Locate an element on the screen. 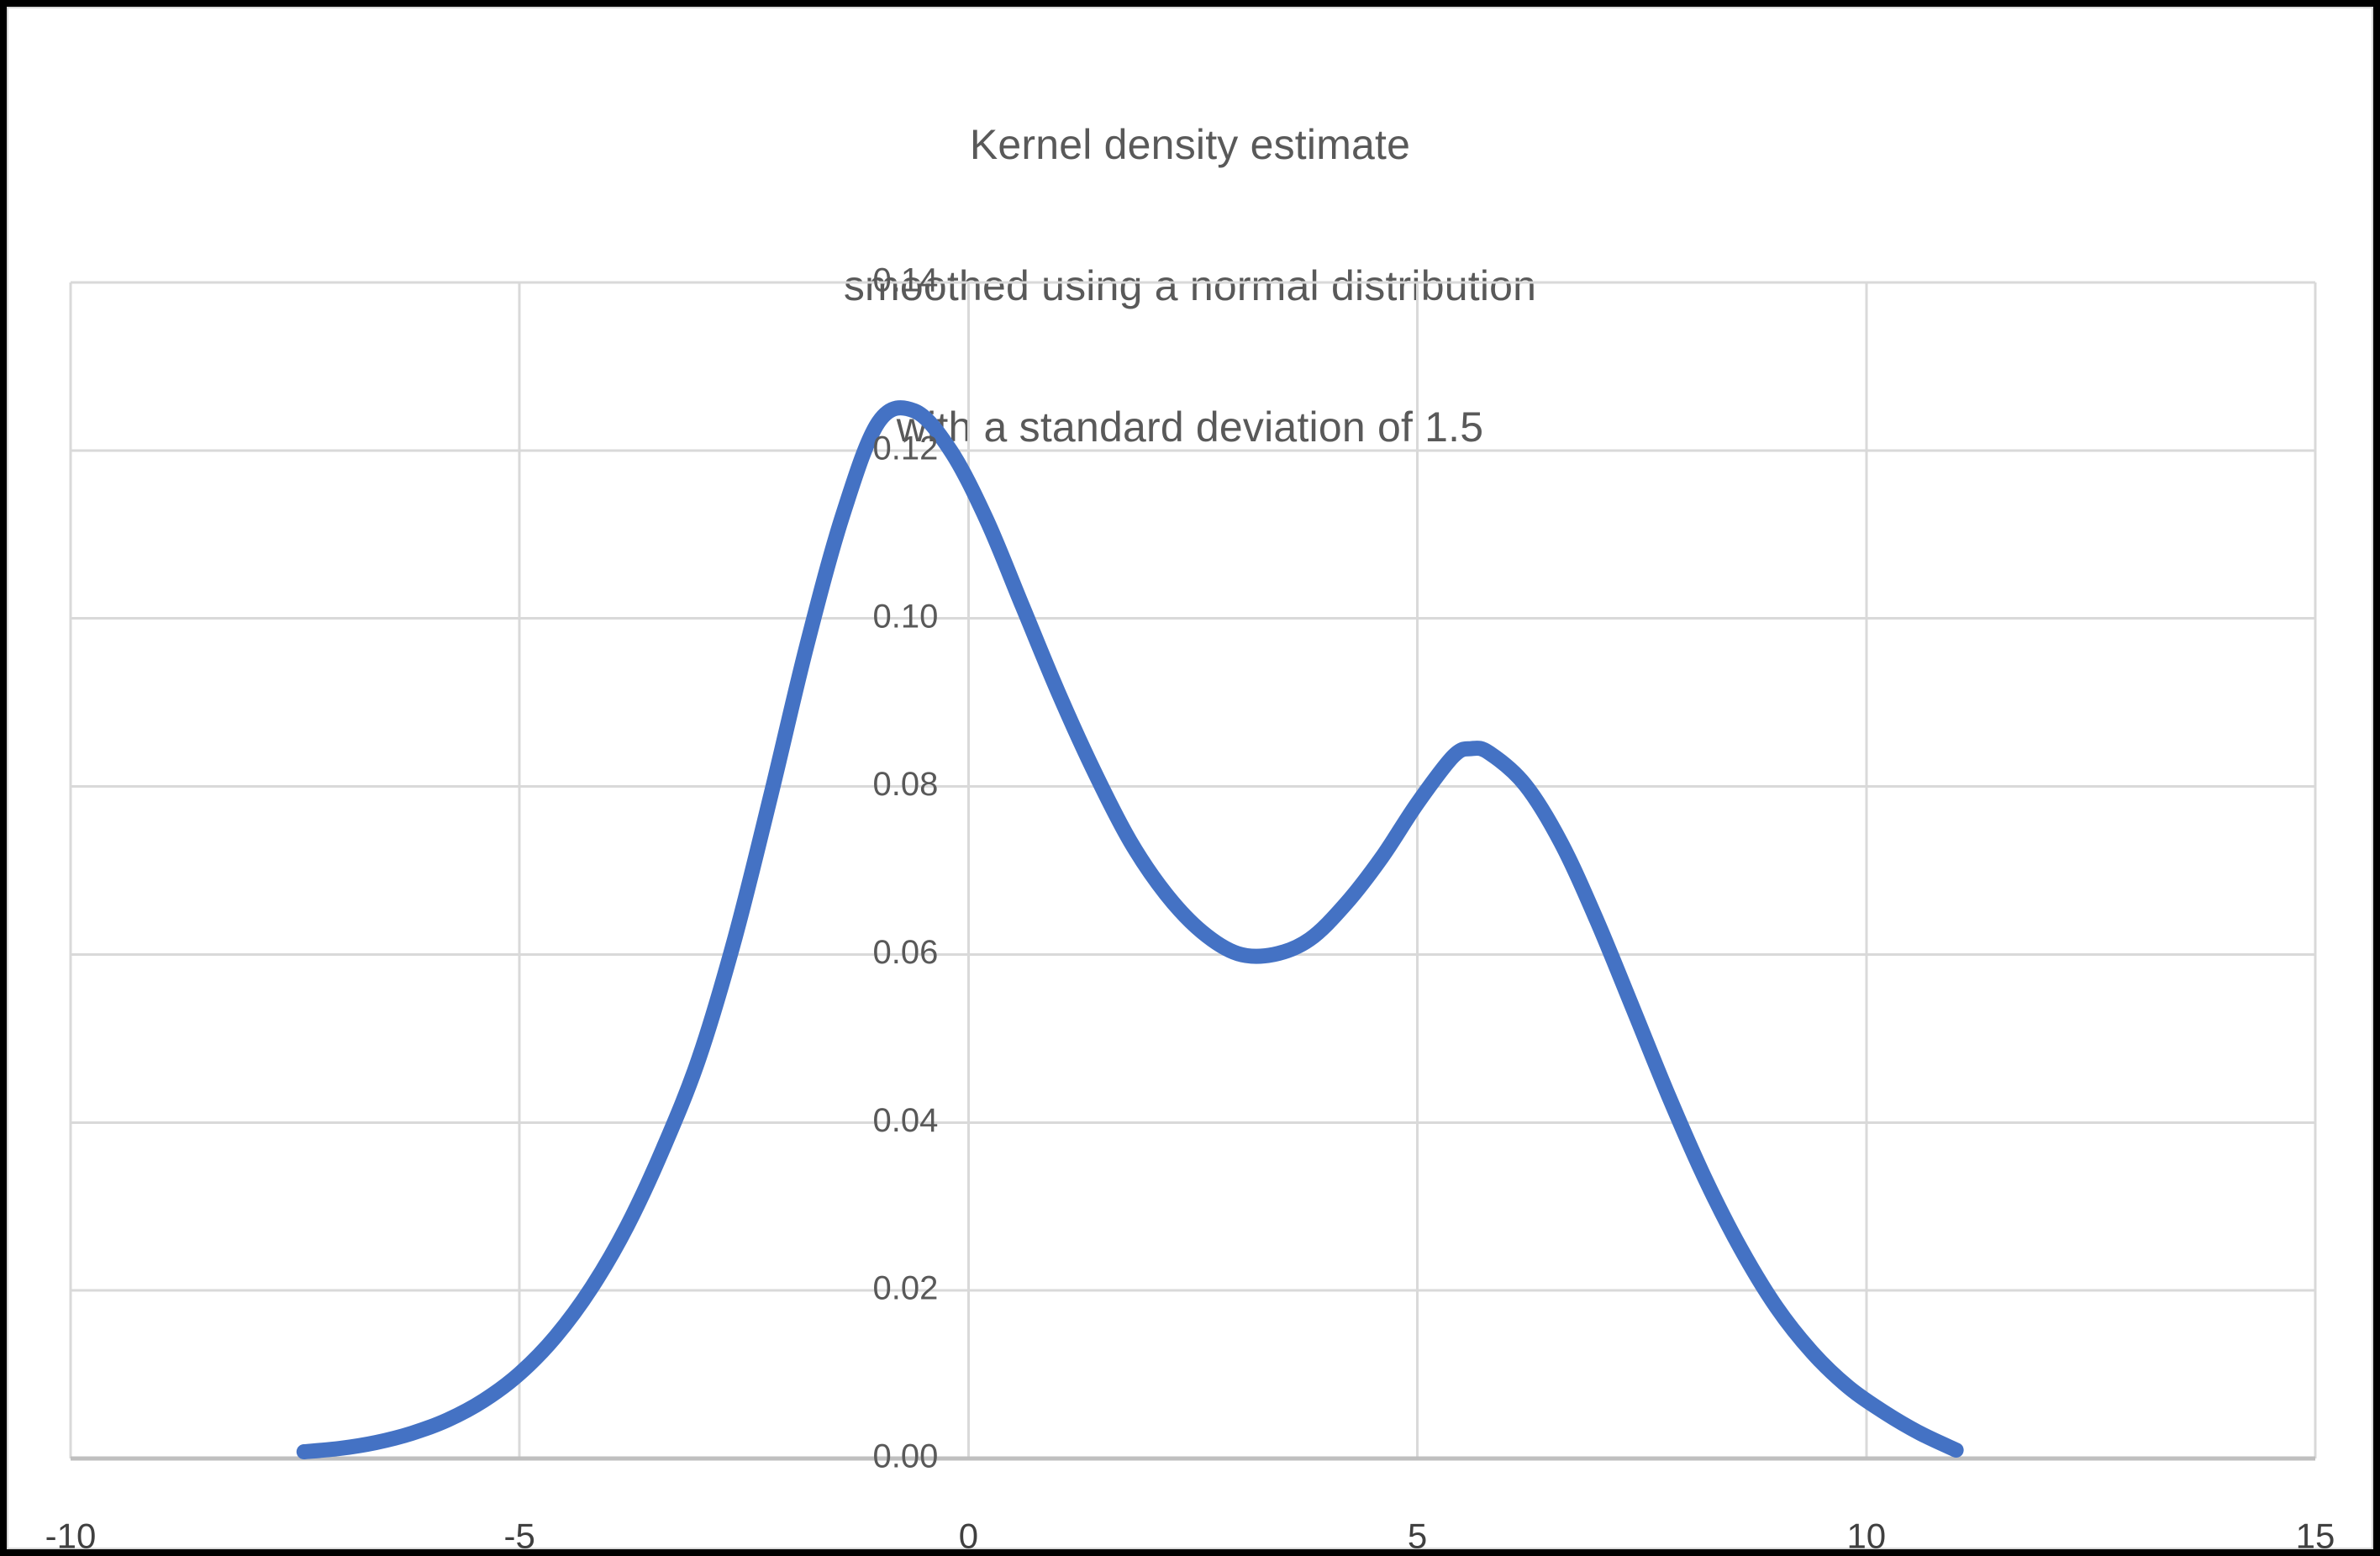  x-tick-label-5: 5 is located at coordinates (1418, 1533).